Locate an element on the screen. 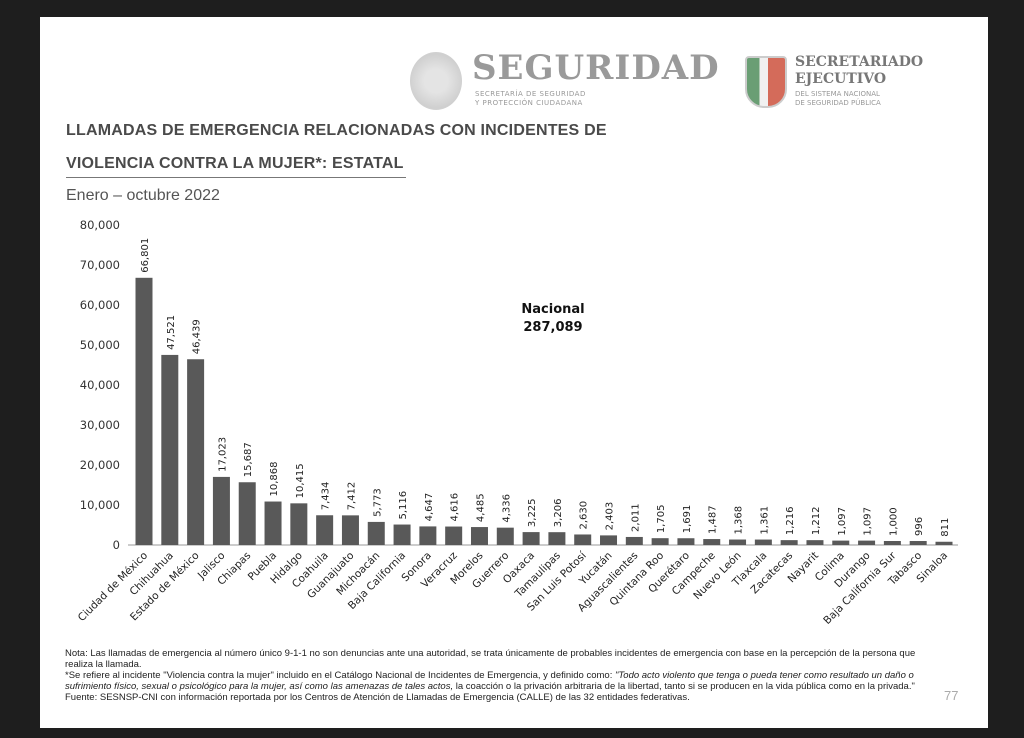 The height and width of the screenshot is (738, 1024). bar-value-label: 4,616 is located at coordinates (455, 507).